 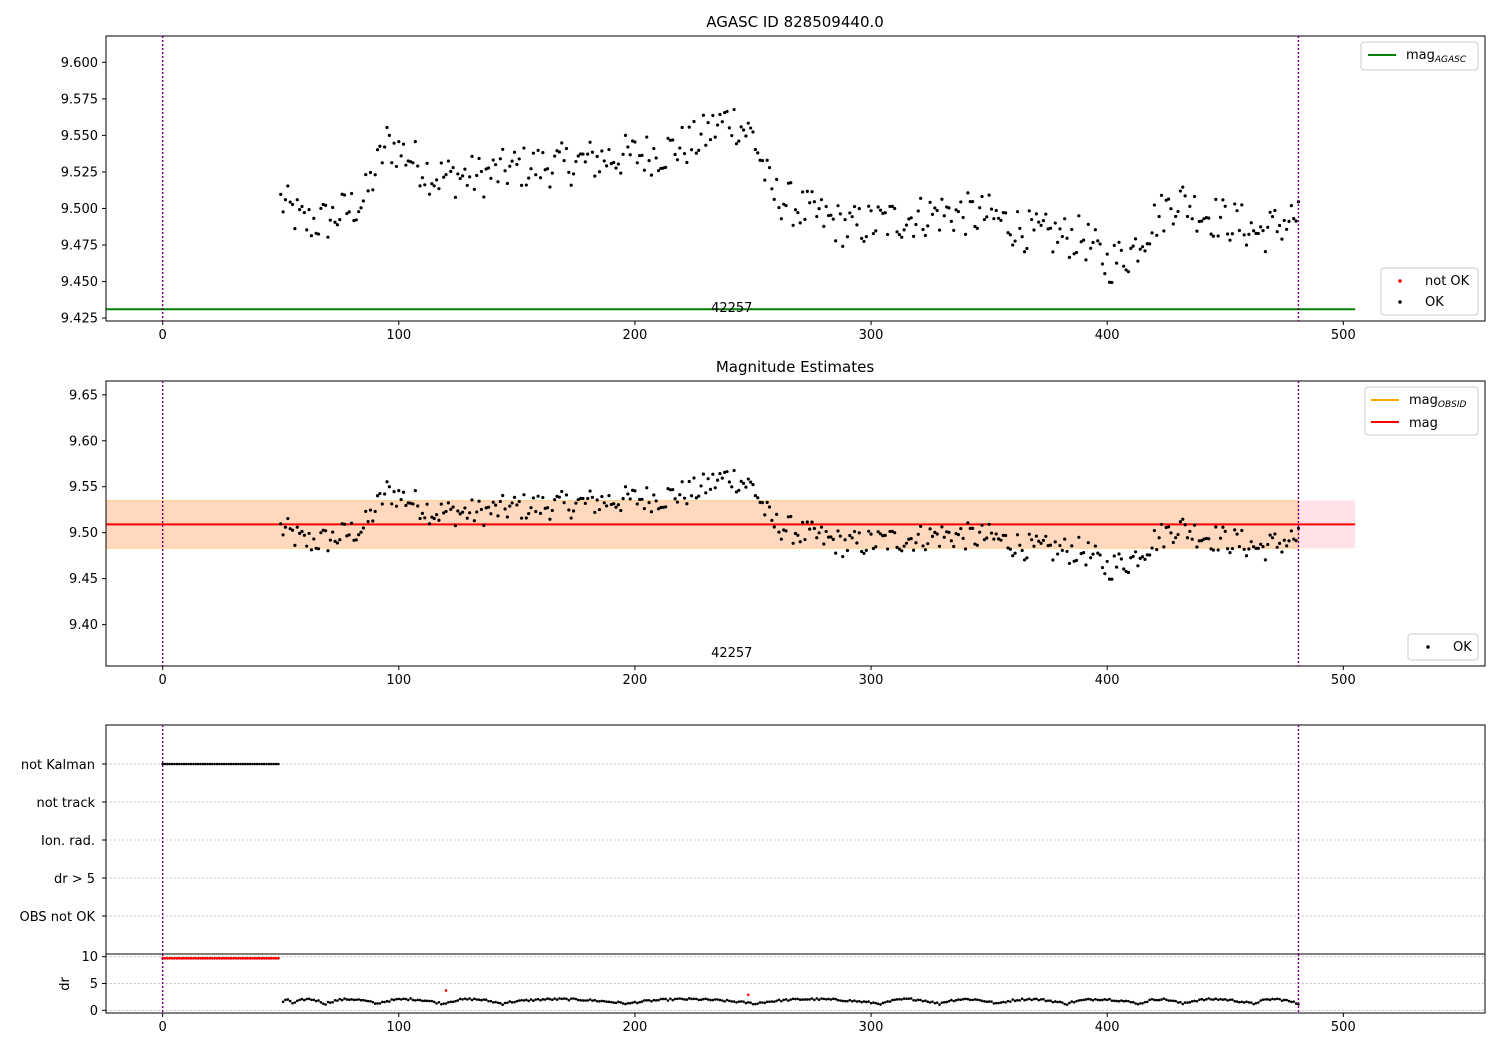 What do you see at coordinates (1443, 647) in the screenshot?
I see `ok-legend: OK` at bounding box center [1443, 647].